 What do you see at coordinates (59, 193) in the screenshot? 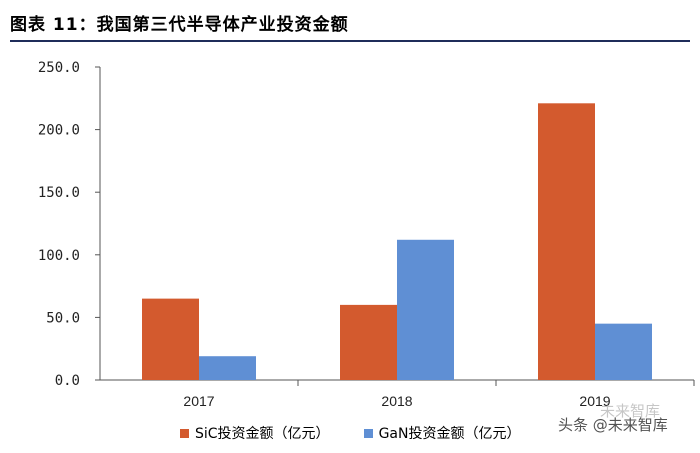
I see `y-tick-label: 150.0` at bounding box center [59, 193].